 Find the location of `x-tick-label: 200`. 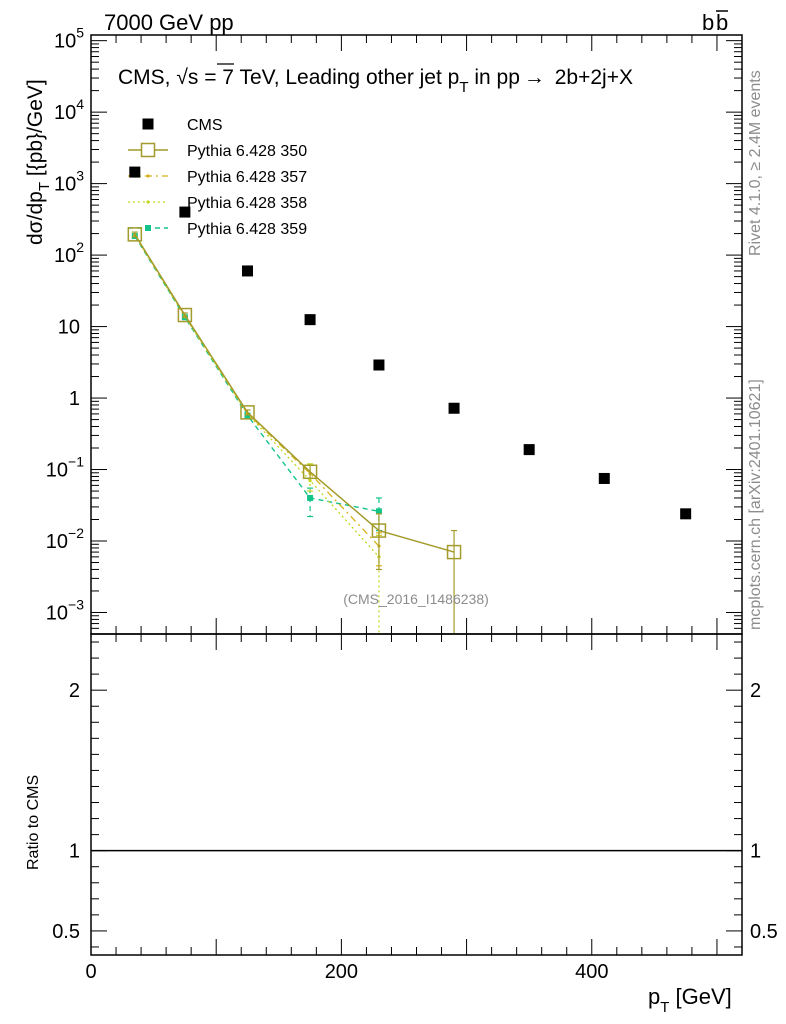

x-tick-label: 200 is located at coordinates (341, 972).